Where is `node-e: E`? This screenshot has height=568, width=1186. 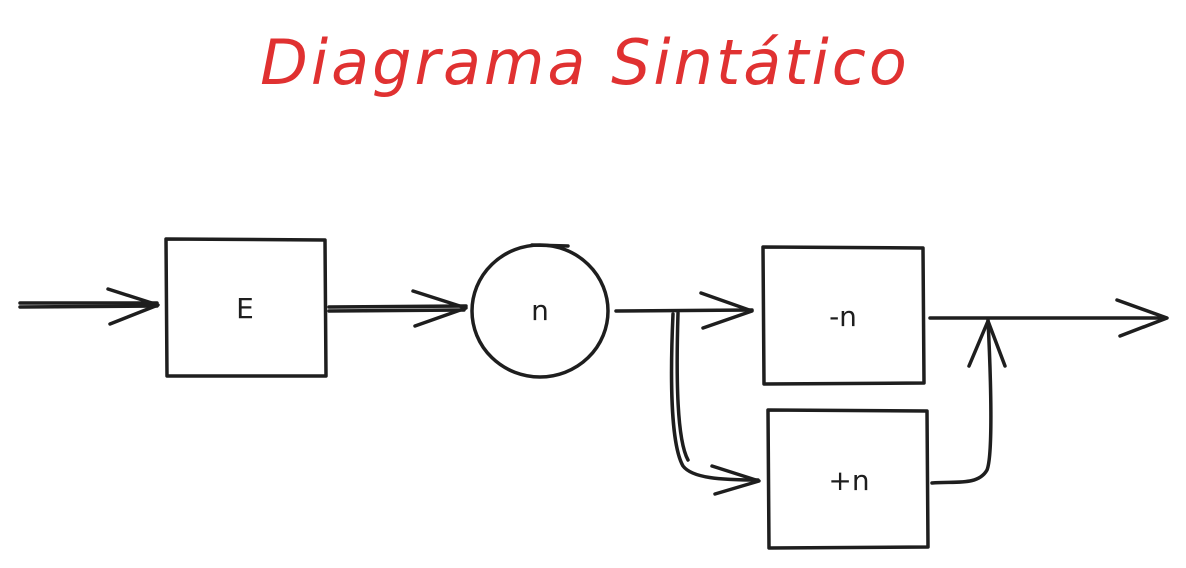 node-e: E is located at coordinates (246, 307).